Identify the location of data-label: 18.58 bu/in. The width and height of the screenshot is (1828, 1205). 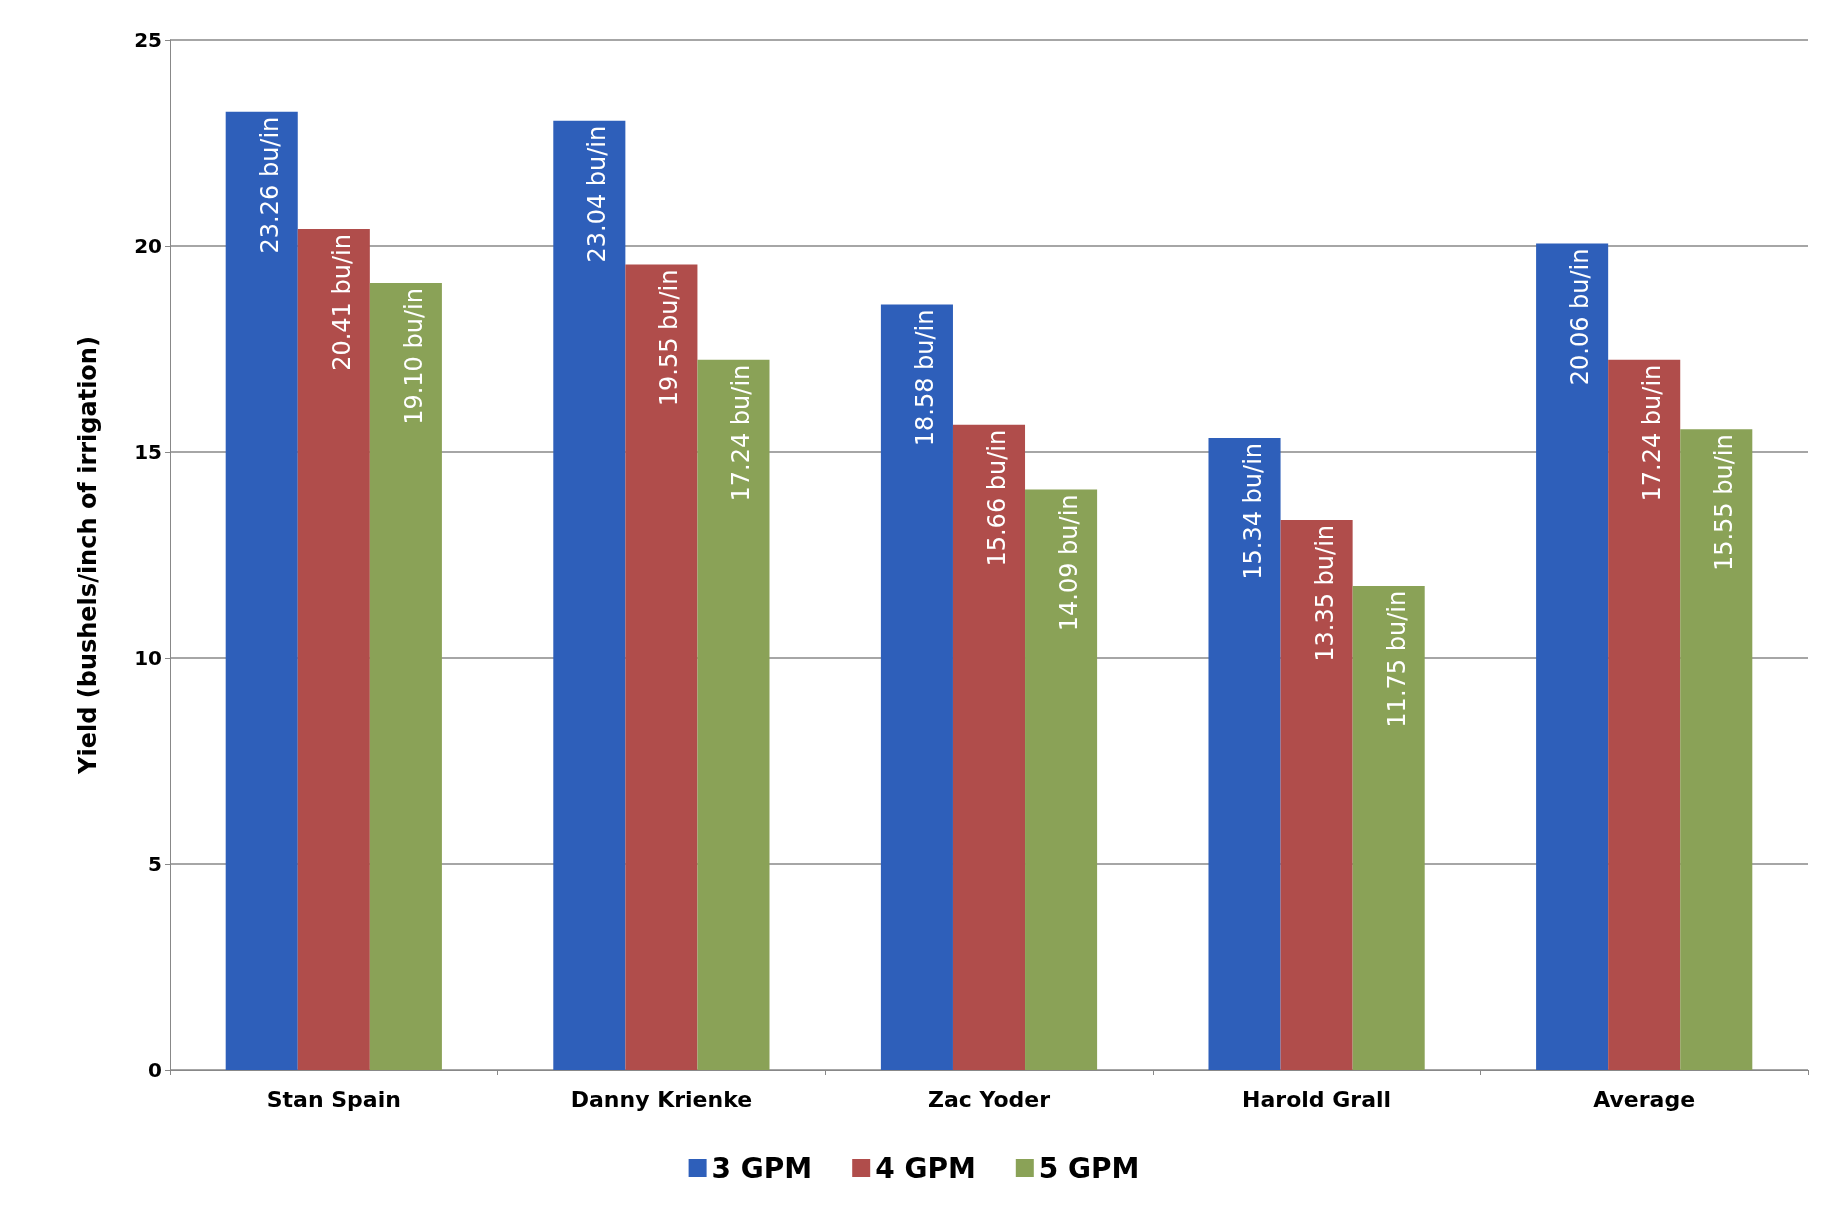
(924, 378).